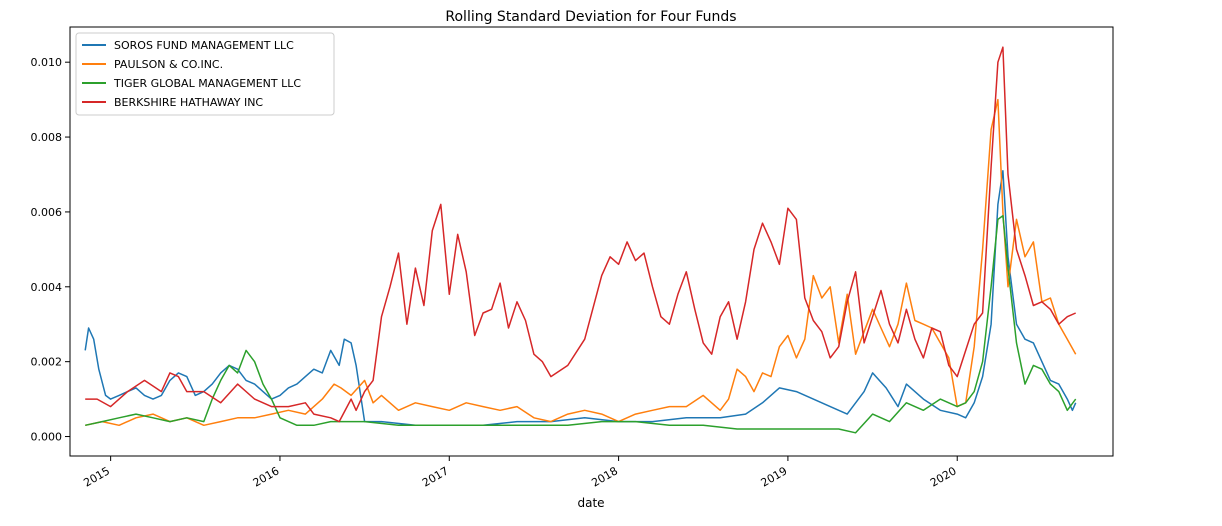  I want to click on y-tick-label: 0.010, so click(47, 62).